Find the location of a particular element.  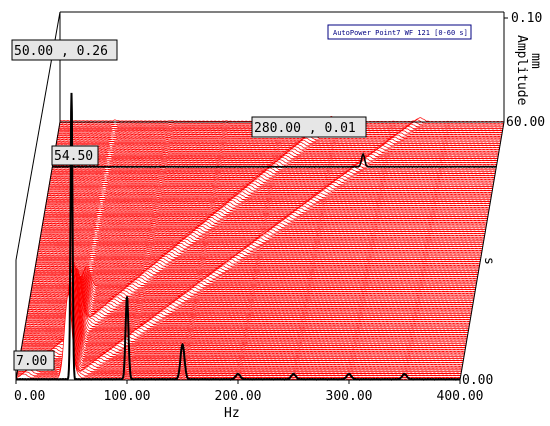

y-axis-label: s is located at coordinates (488, 261).